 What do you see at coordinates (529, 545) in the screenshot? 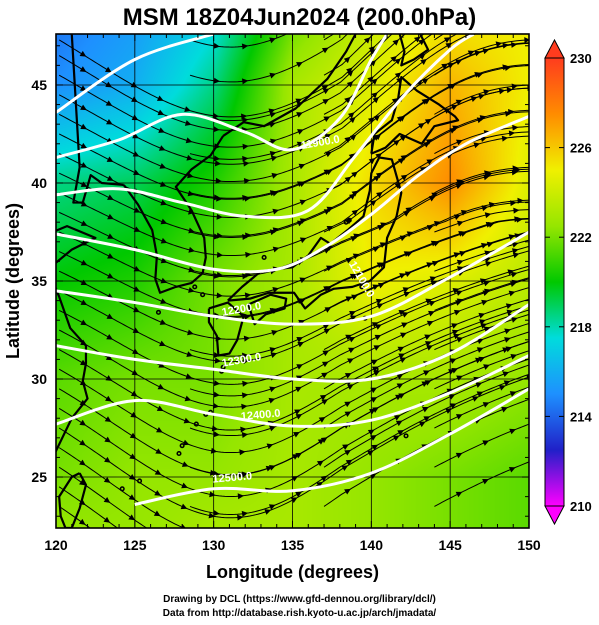
I see `x-tick-label: 150` at bounding box center [529, 545].